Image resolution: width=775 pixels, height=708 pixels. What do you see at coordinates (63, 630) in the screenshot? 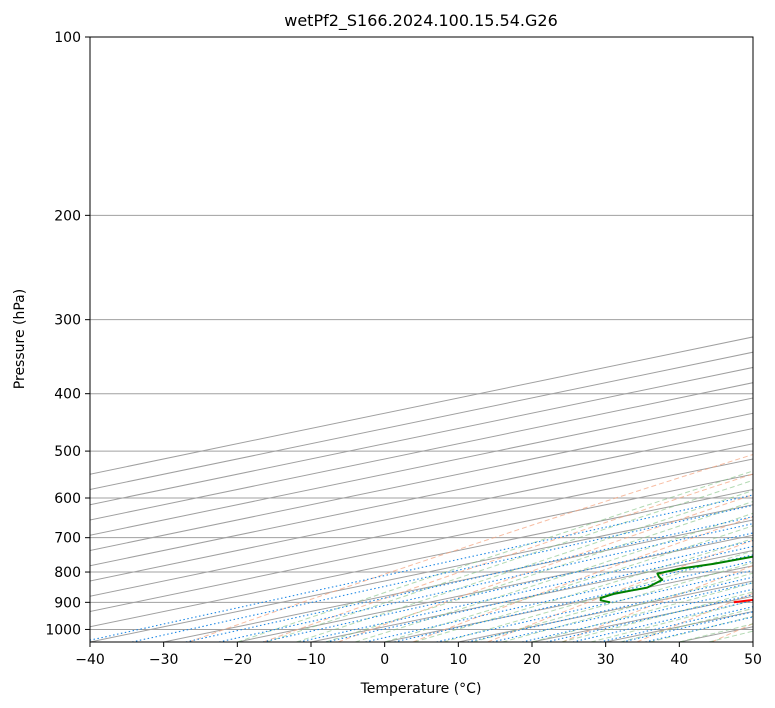
I see `y-tick-label: 1000` at bounding box center [63, 630].